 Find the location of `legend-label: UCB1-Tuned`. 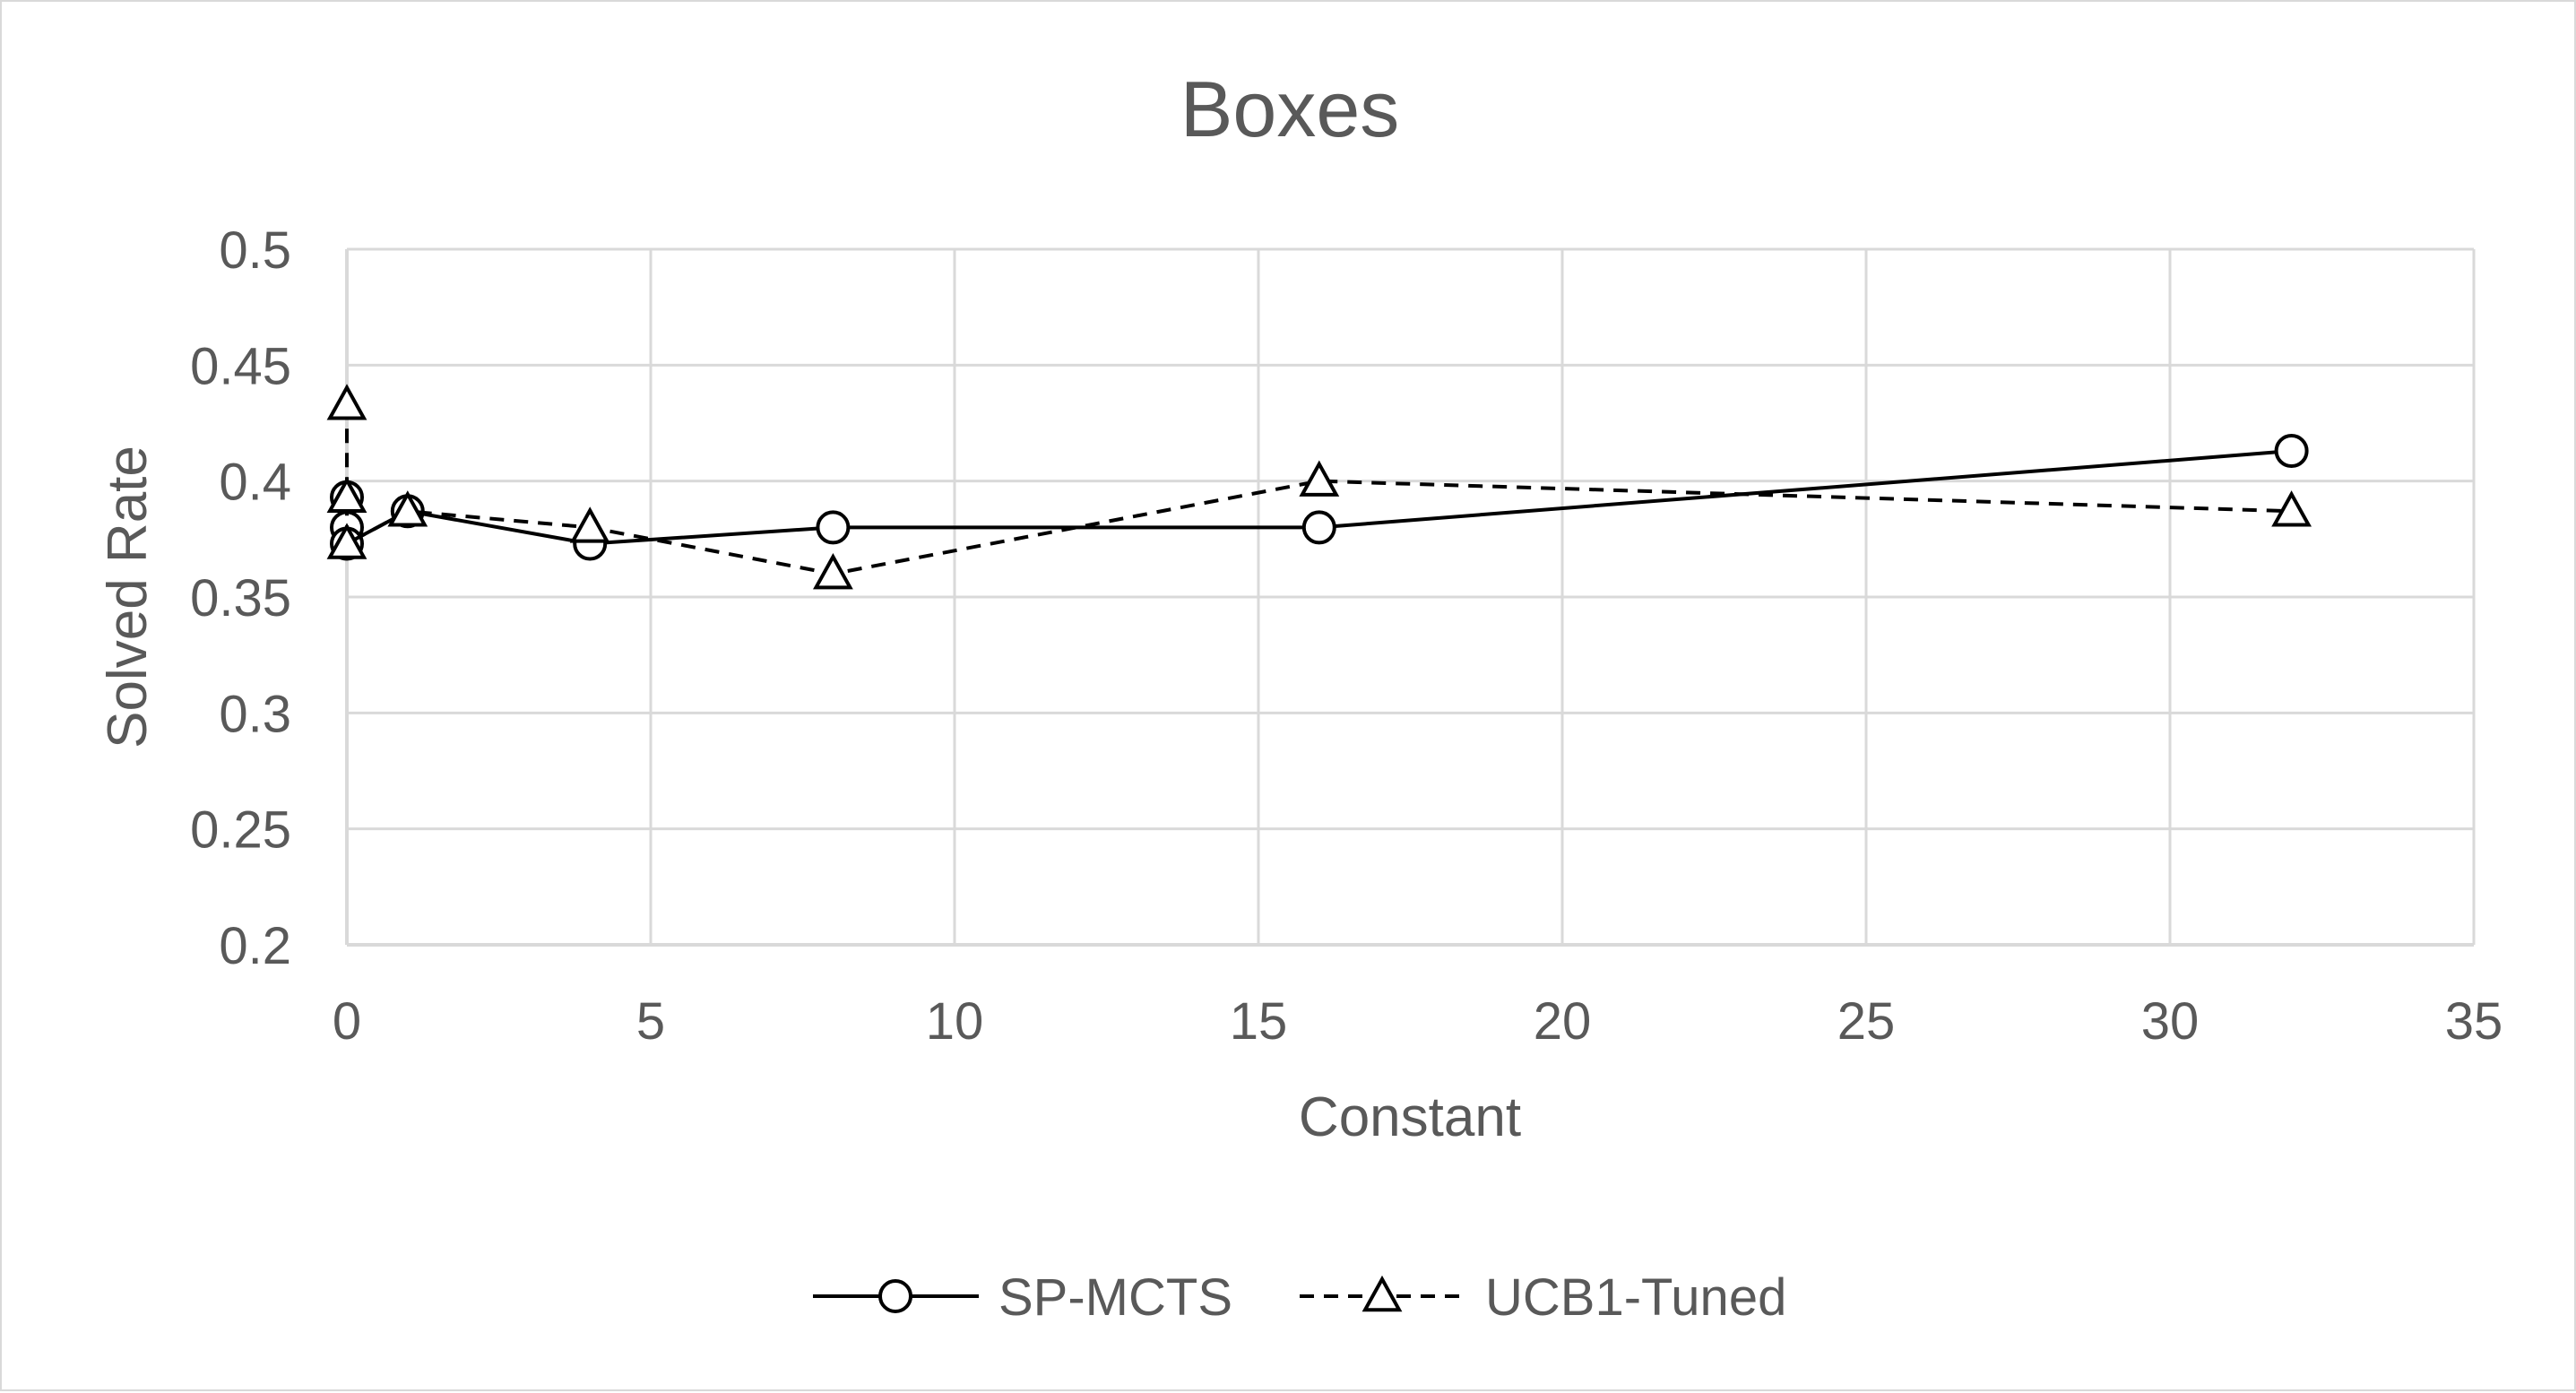

legend-label: UCB1-Tuned is located at coordinates (1635, 1297).